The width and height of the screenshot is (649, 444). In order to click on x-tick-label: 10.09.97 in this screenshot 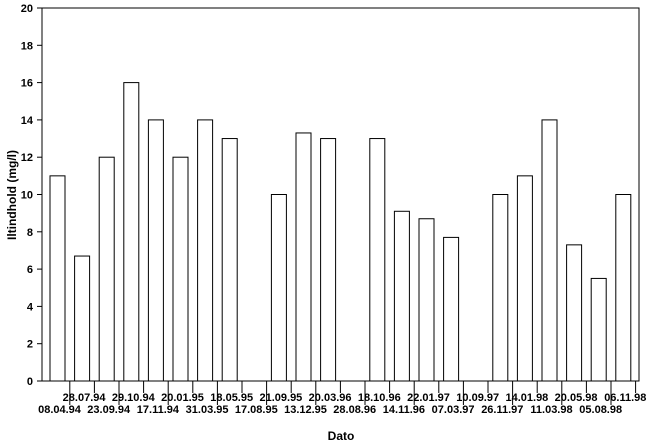, I will do `click(477, 398)`.